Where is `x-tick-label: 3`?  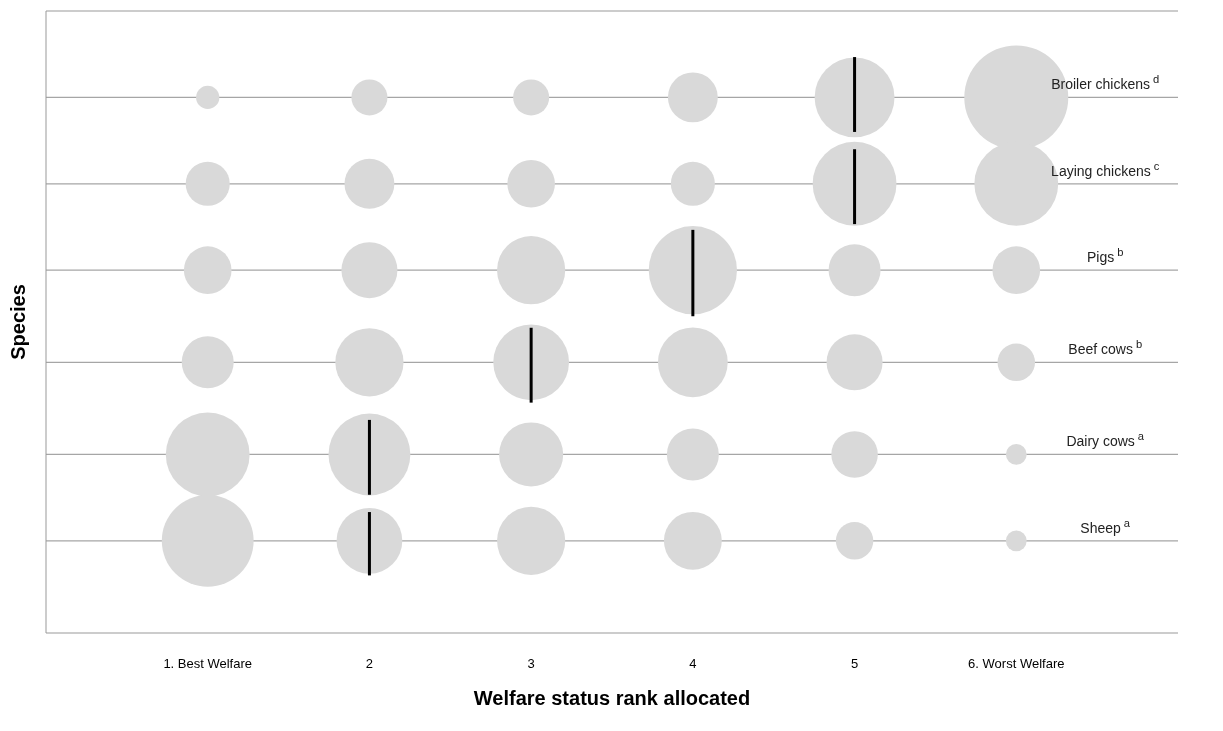 x-tick-label: 3 is located at coordinates (531, 664).